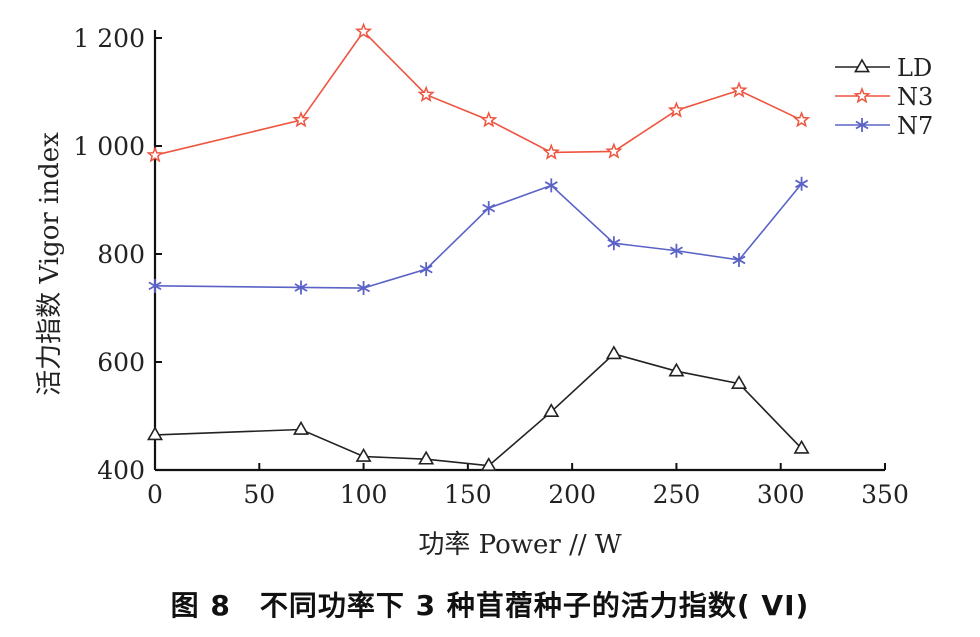  Describe the element at coordinates (915, 97) in the screenshot. I see `legend-label-n3: N3` at that location.